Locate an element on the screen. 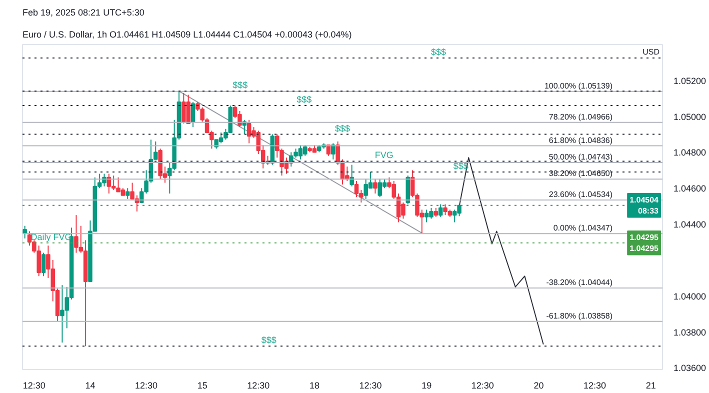 Image resolution: width=709 pixels, height=393 pixels. ref-line-label: 1.04295 1.04295 is located at coordinates (645, 243).